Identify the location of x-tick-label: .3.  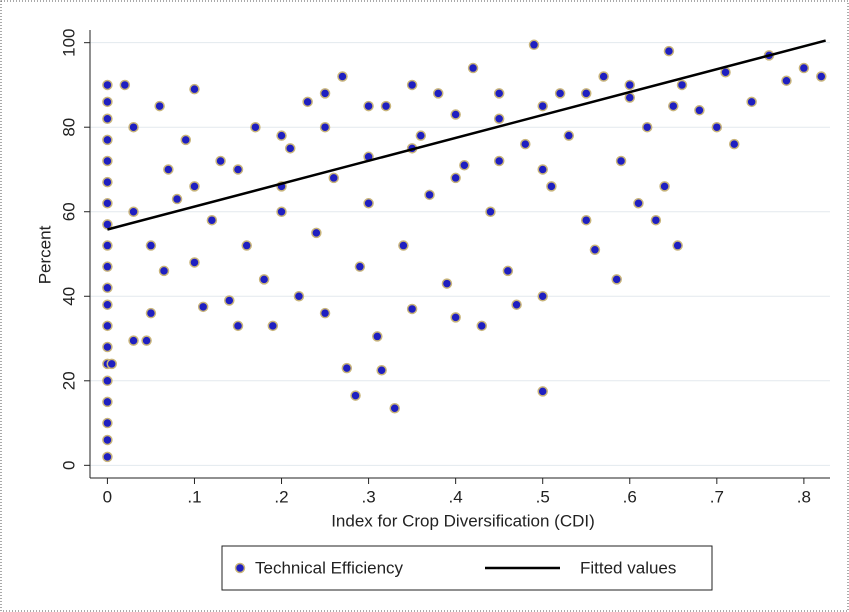
(368, 496).